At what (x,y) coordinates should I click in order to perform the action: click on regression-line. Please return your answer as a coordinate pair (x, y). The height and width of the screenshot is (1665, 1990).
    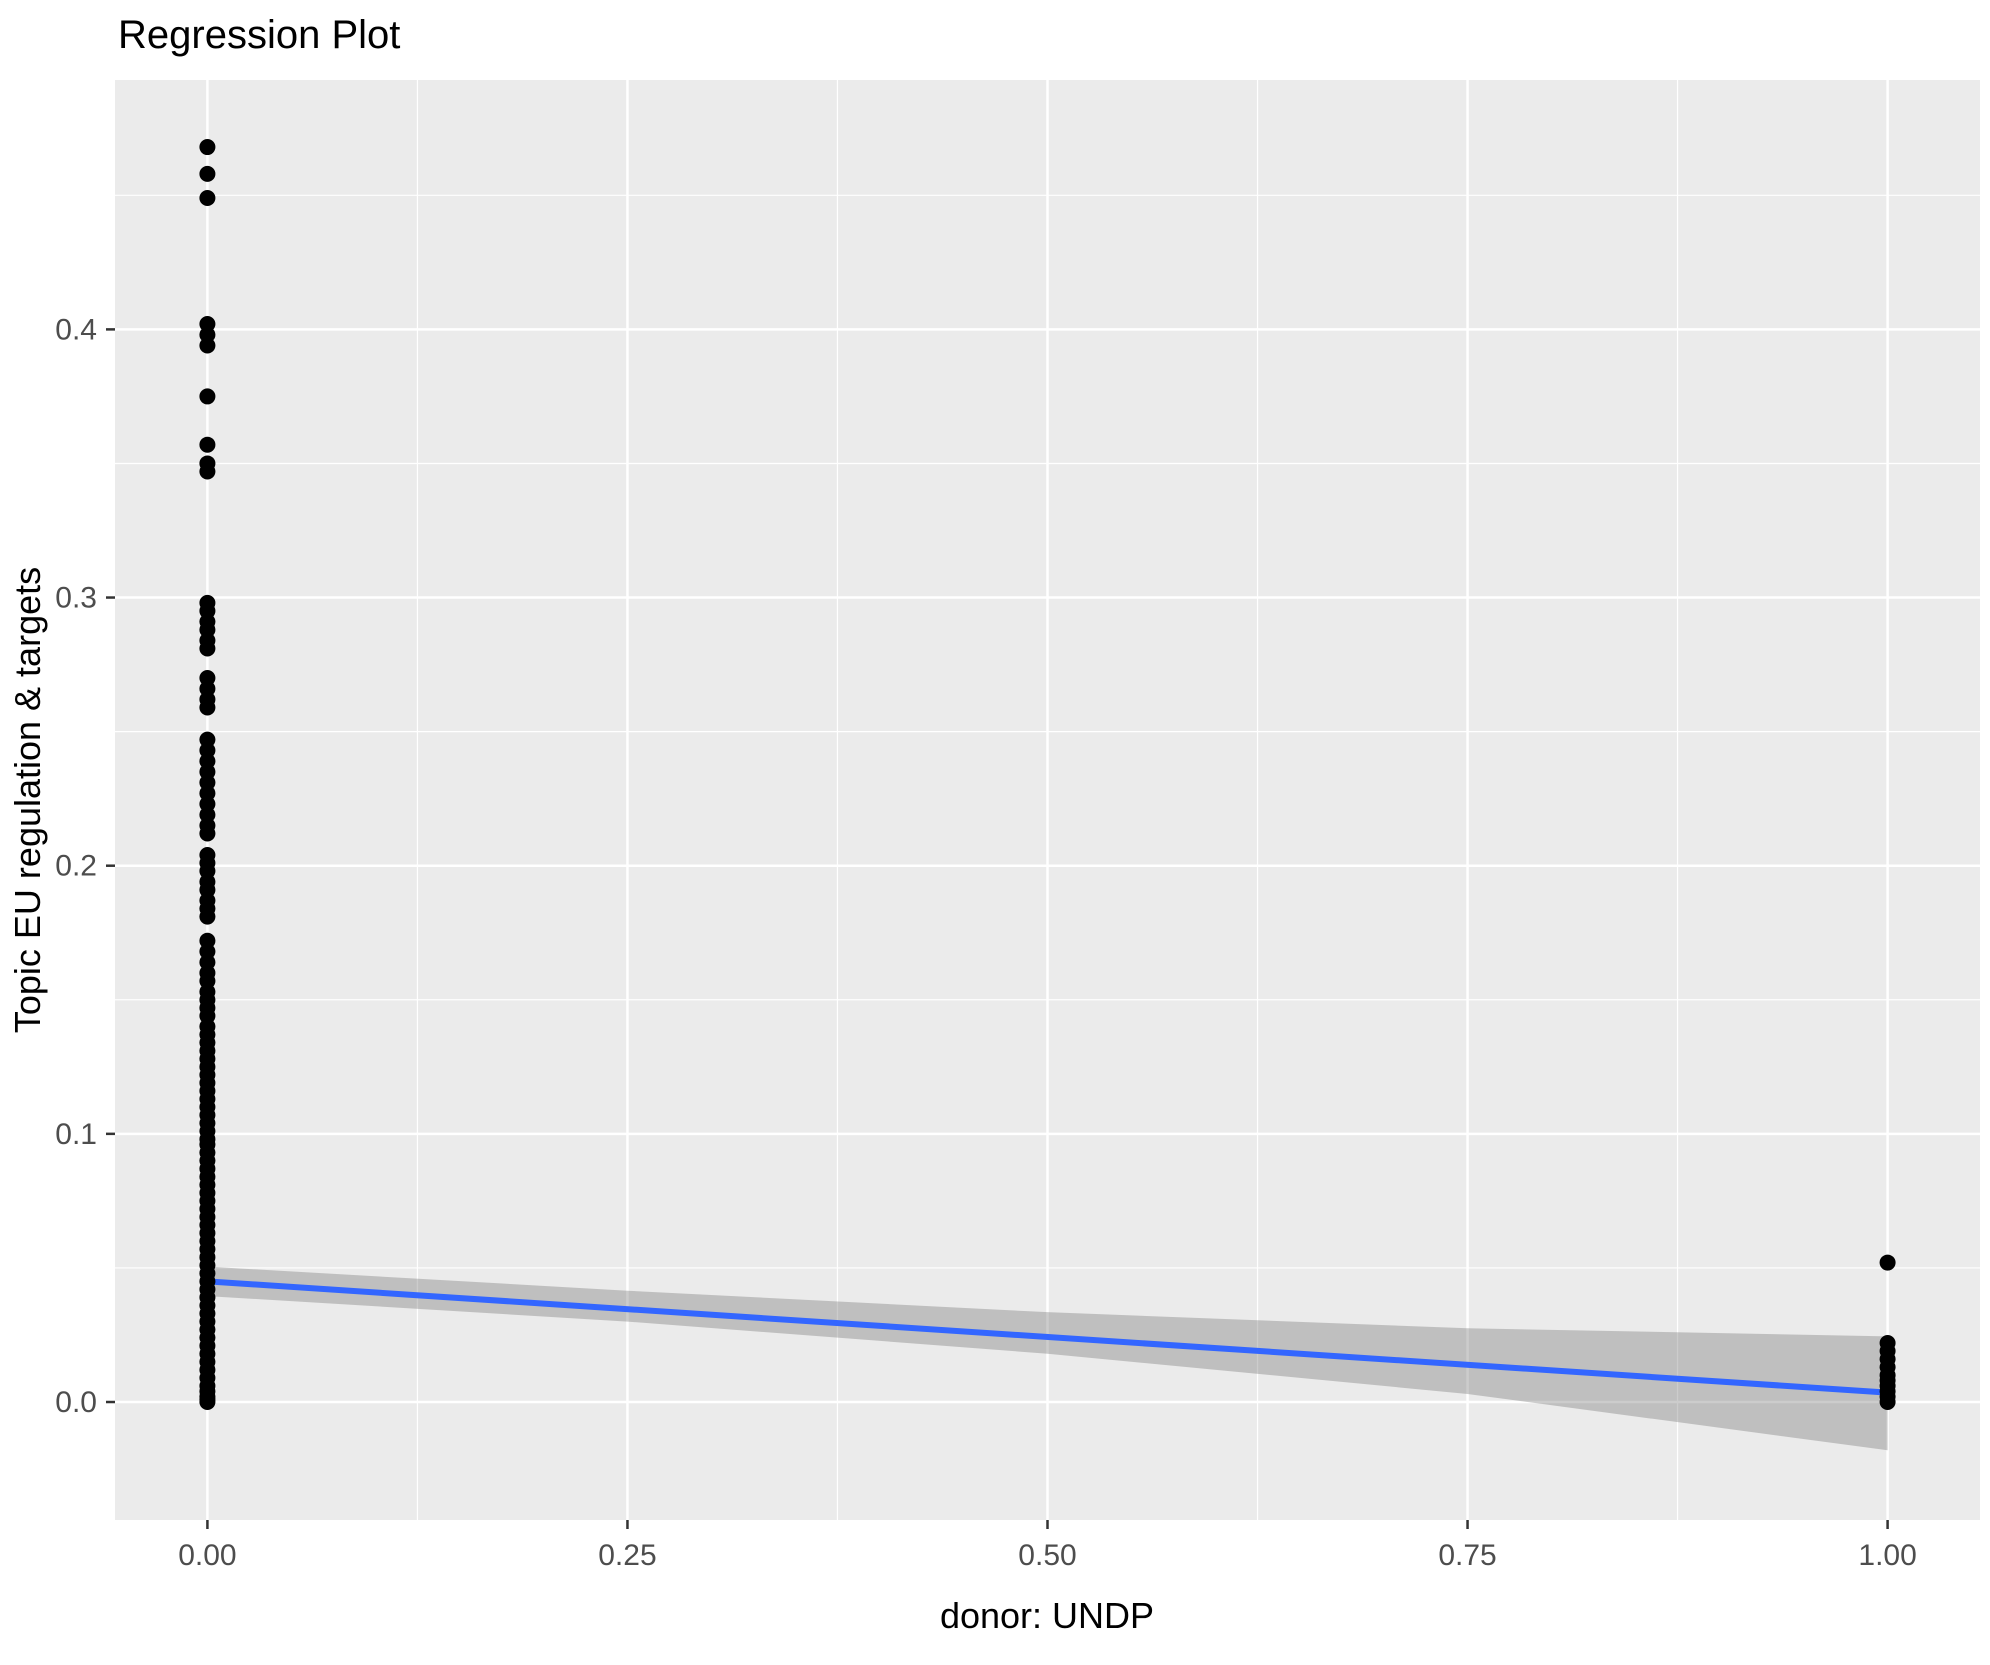
    Looking at the image, I should click on (1047, 1337).